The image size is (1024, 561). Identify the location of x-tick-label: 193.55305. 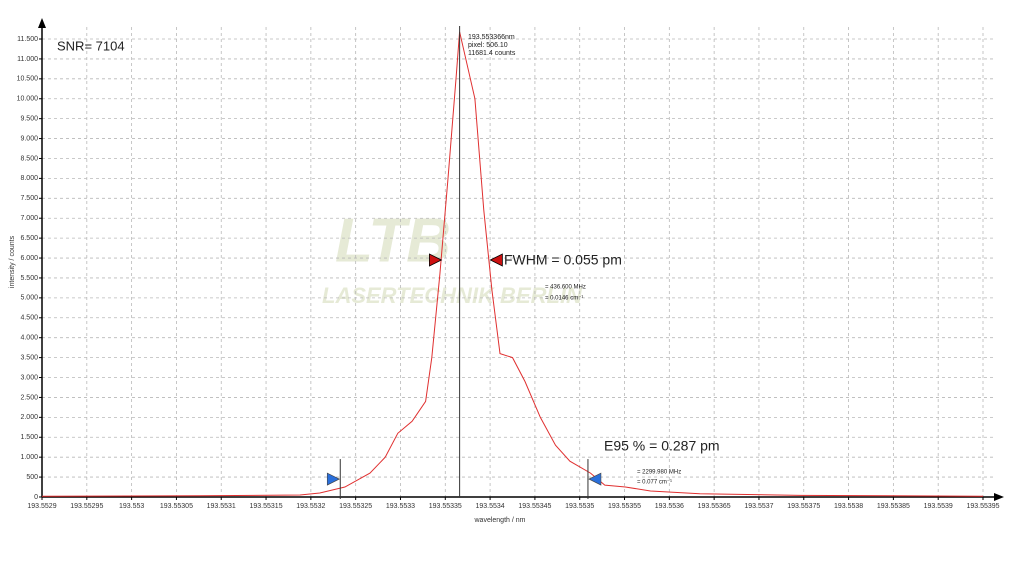
(176, 506).